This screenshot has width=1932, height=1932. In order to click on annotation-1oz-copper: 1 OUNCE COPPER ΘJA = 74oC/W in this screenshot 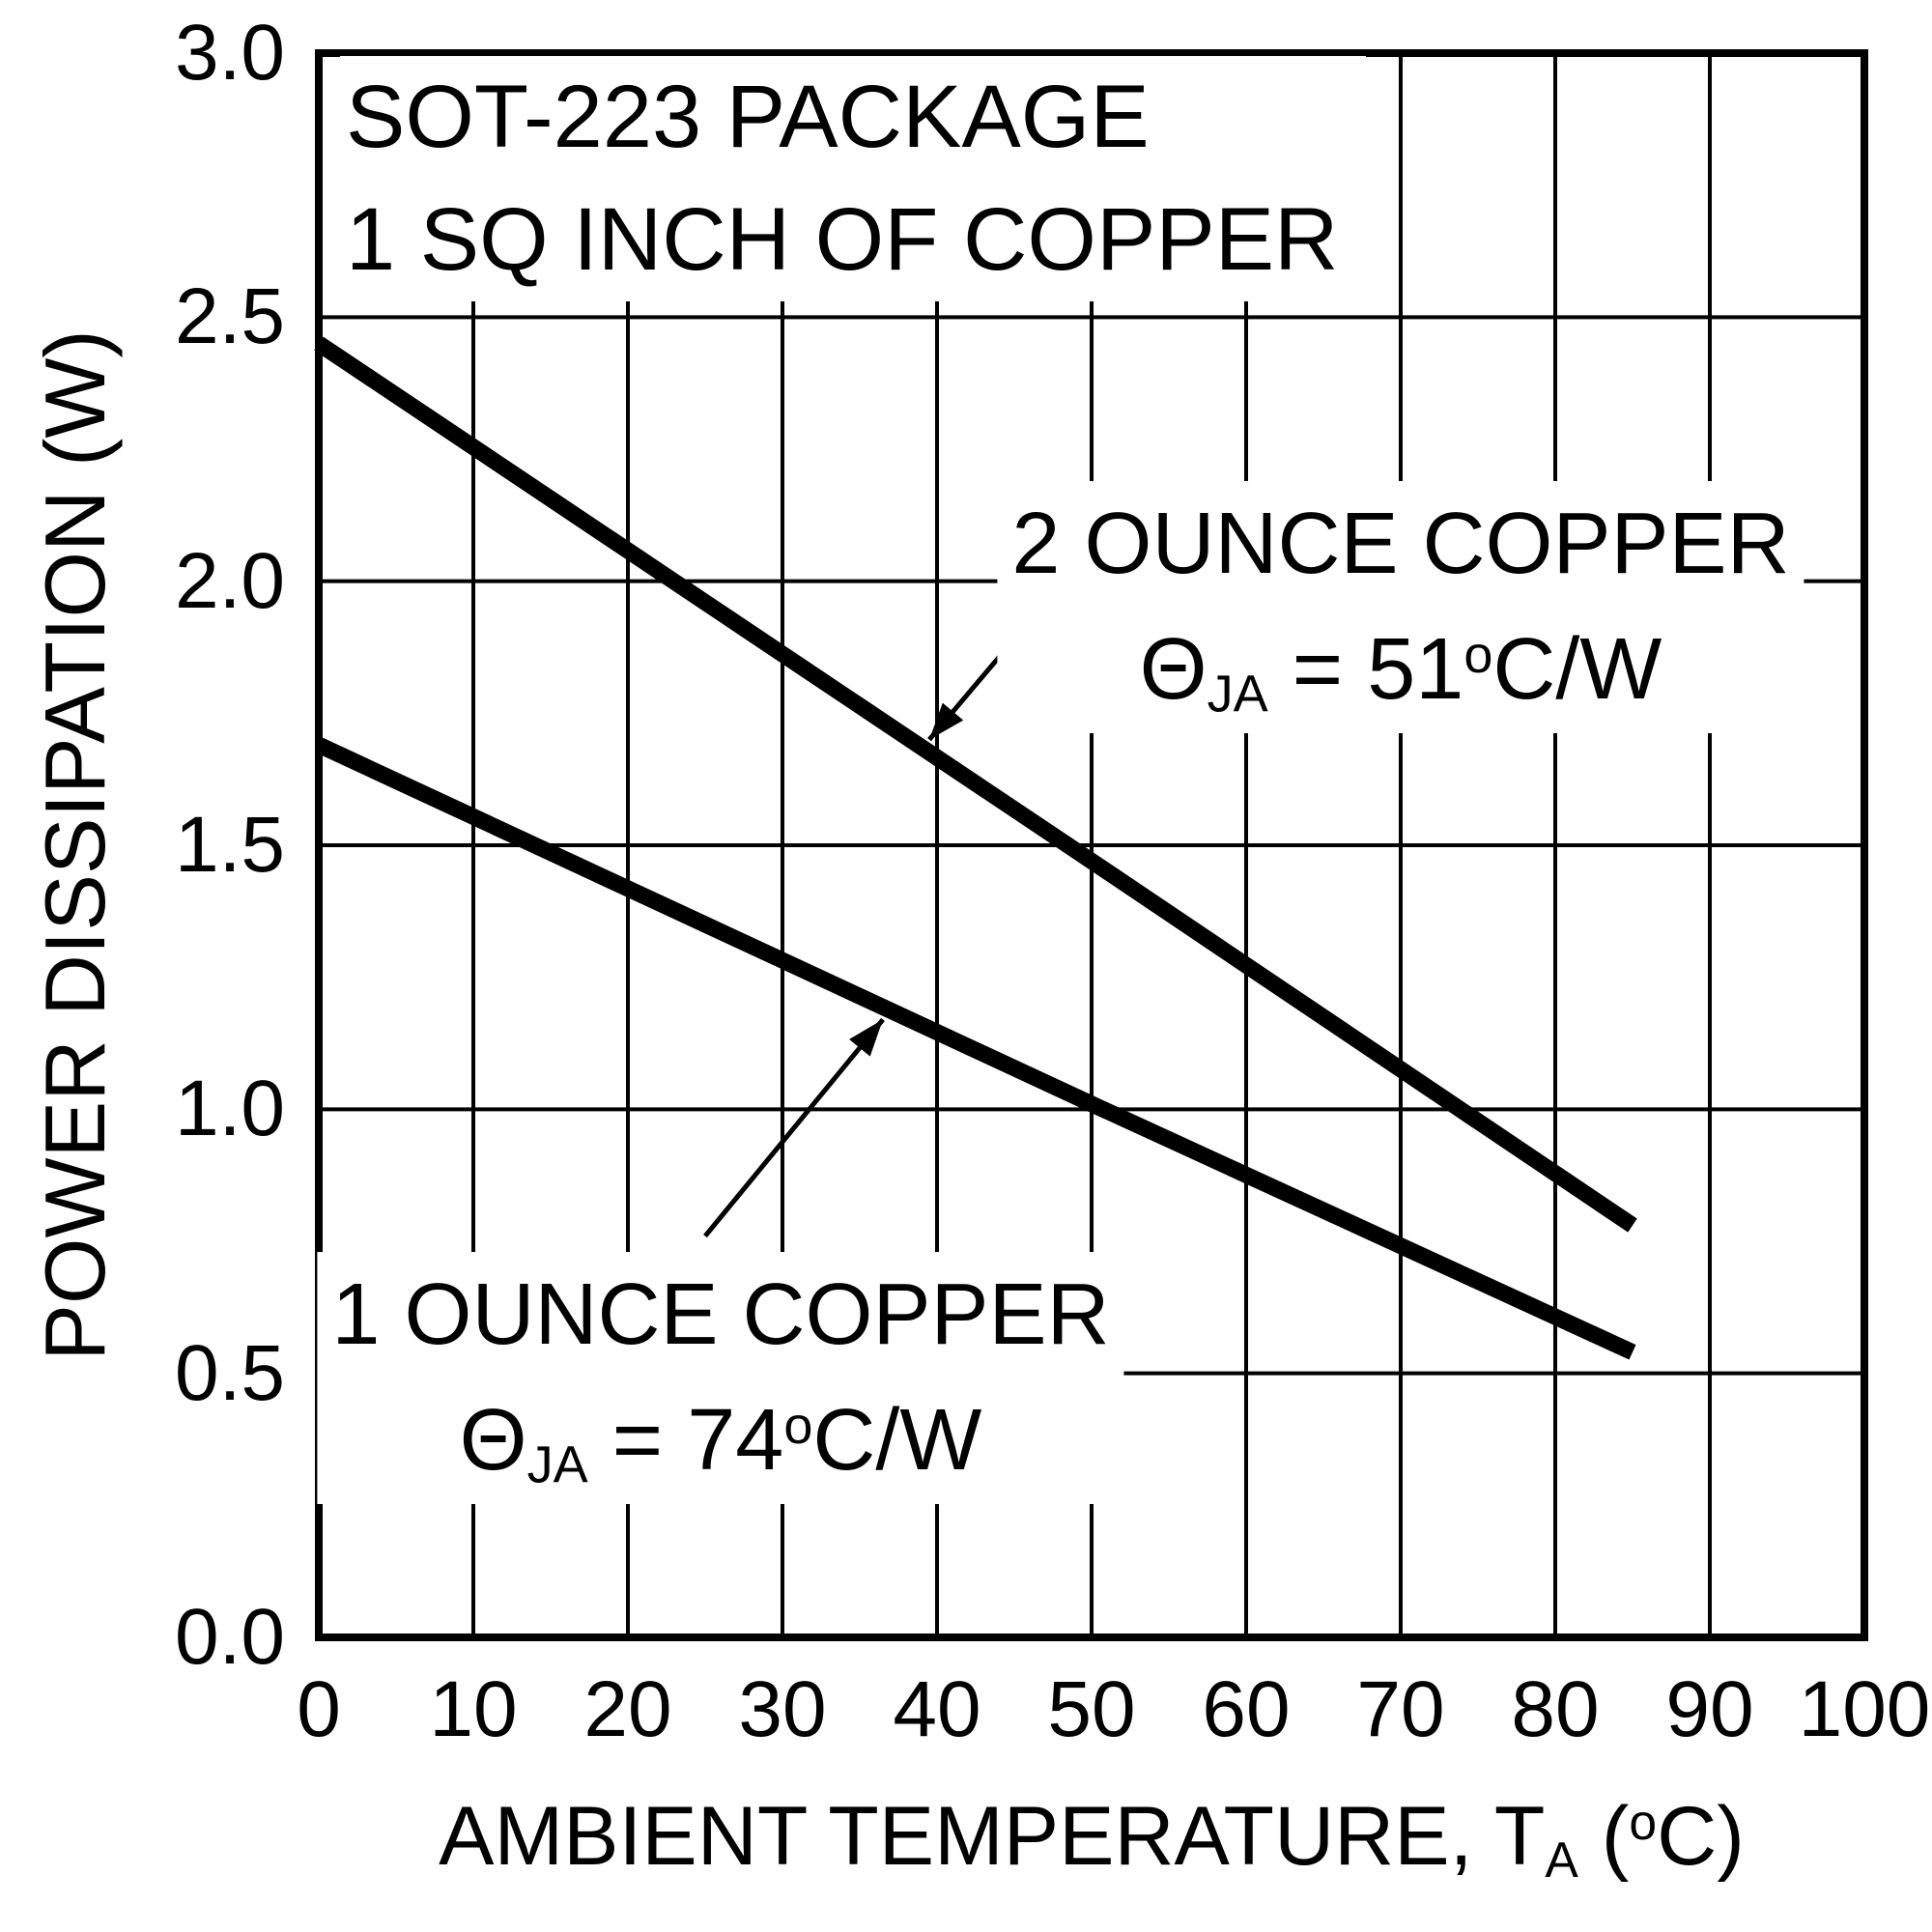, I will do `click(720, 1377)`.